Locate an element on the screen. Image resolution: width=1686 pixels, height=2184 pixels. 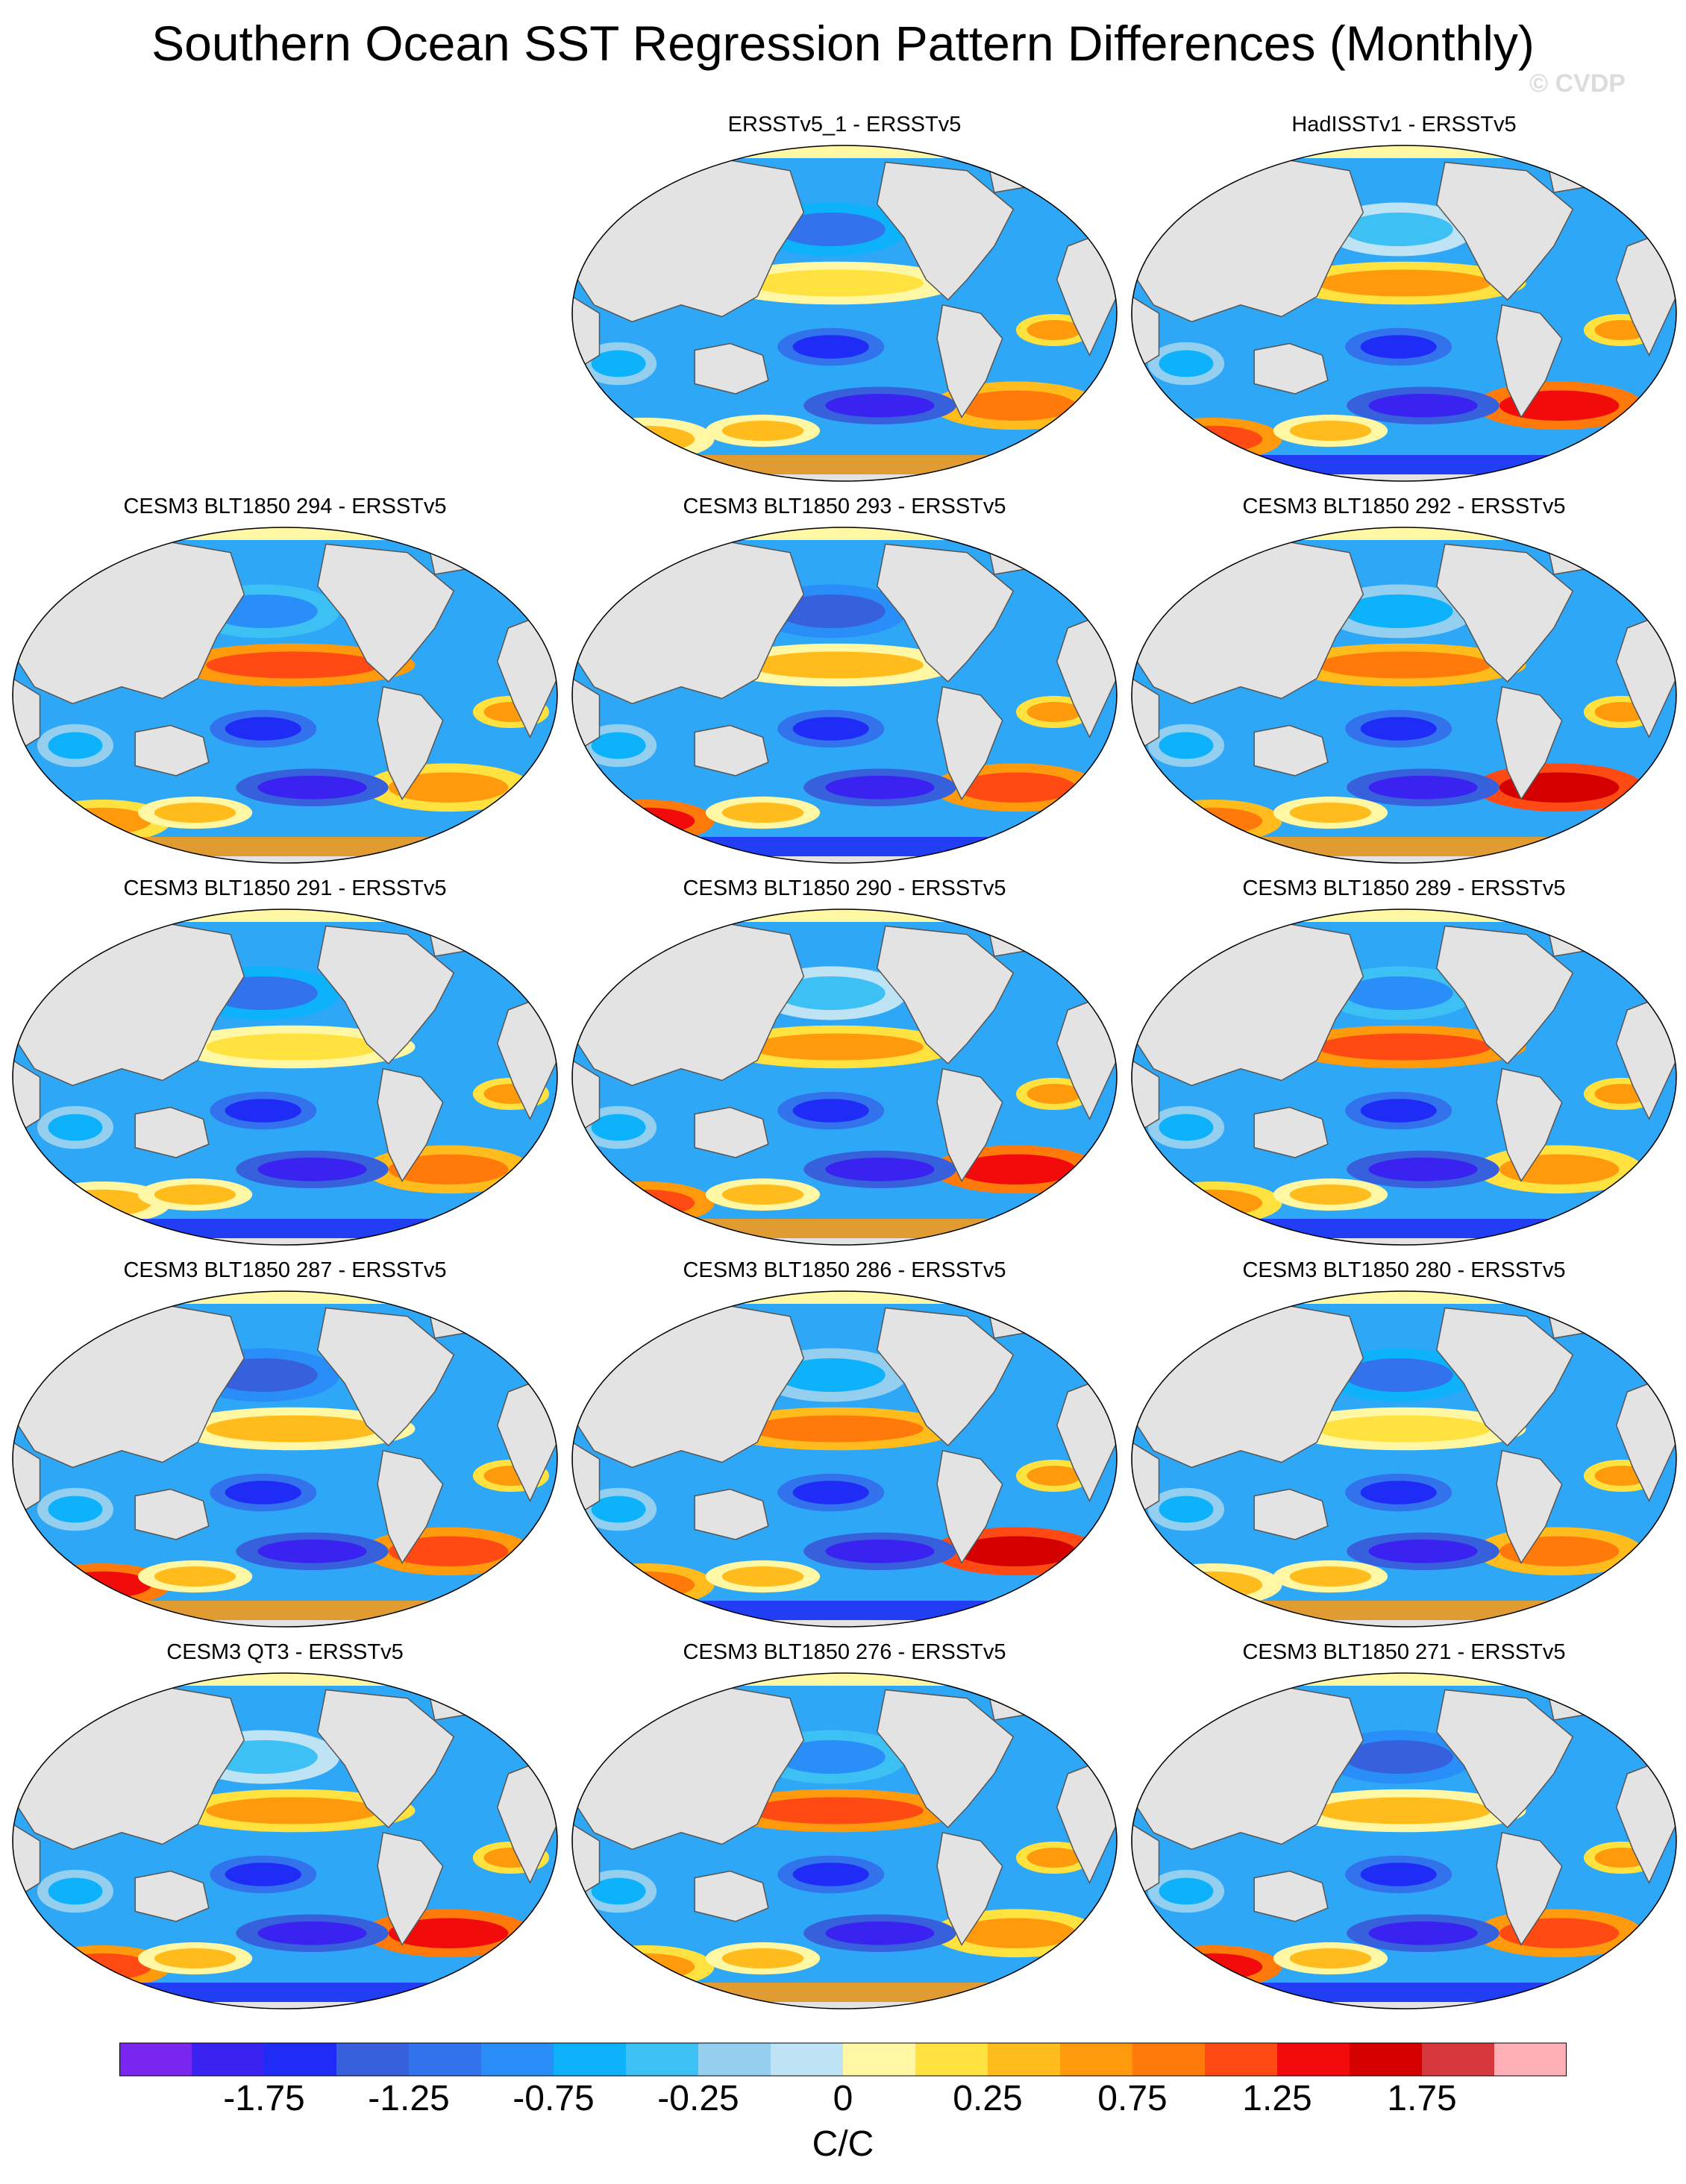
map-panel: CESM3 BLT1850 280 - ERSSTv5 is located at coordinates (1404, 1444).